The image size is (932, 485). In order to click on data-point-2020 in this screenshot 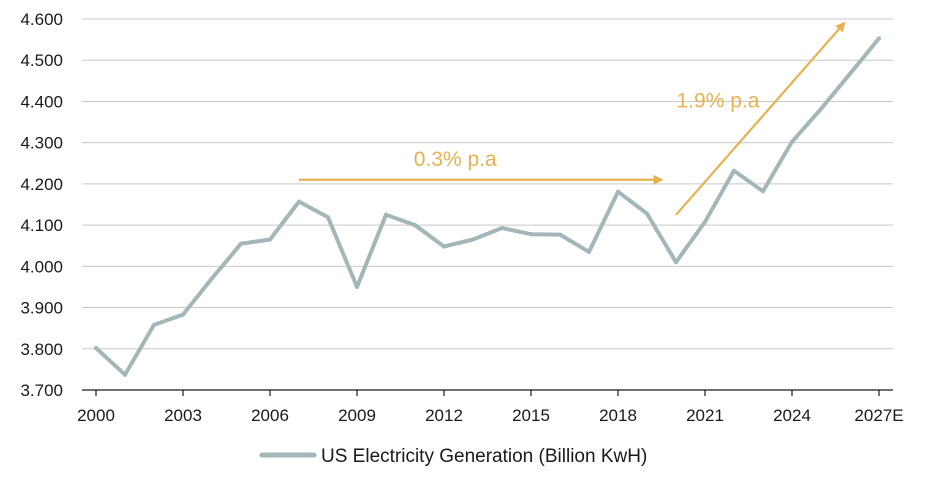, I will do `click(676, 262)`.